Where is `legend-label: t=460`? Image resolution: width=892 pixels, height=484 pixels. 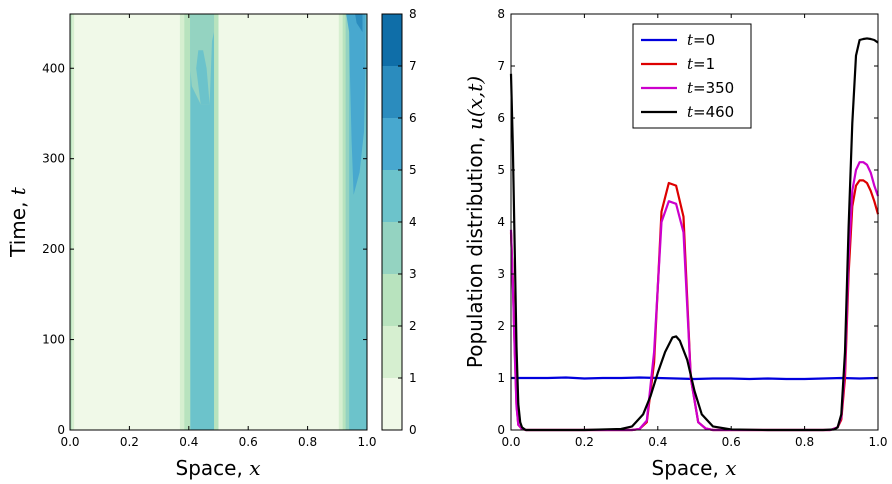 legend-label: t=460 is located at coordinates (710, 112).